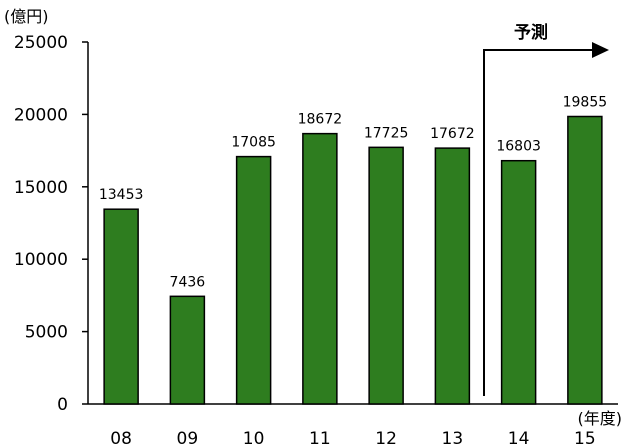 This screenshot has width=628, height=448. Describe the element at coordinates (386, 133) in the screenshot. I see `bar-value-label: 17725` at that location.